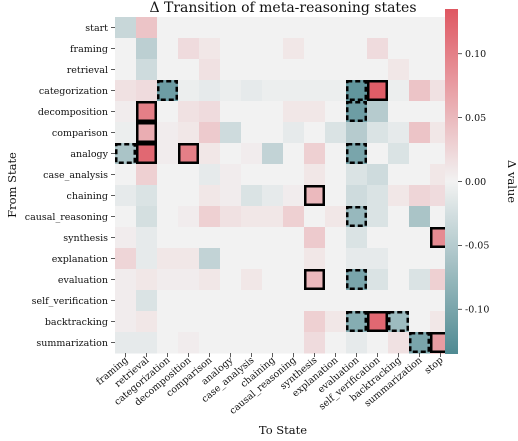 The width and height of the screenshot is (518, 441). Describe the element at coordinates (73, 91) in the screenshot. I see `row-label: categorization` at that location.